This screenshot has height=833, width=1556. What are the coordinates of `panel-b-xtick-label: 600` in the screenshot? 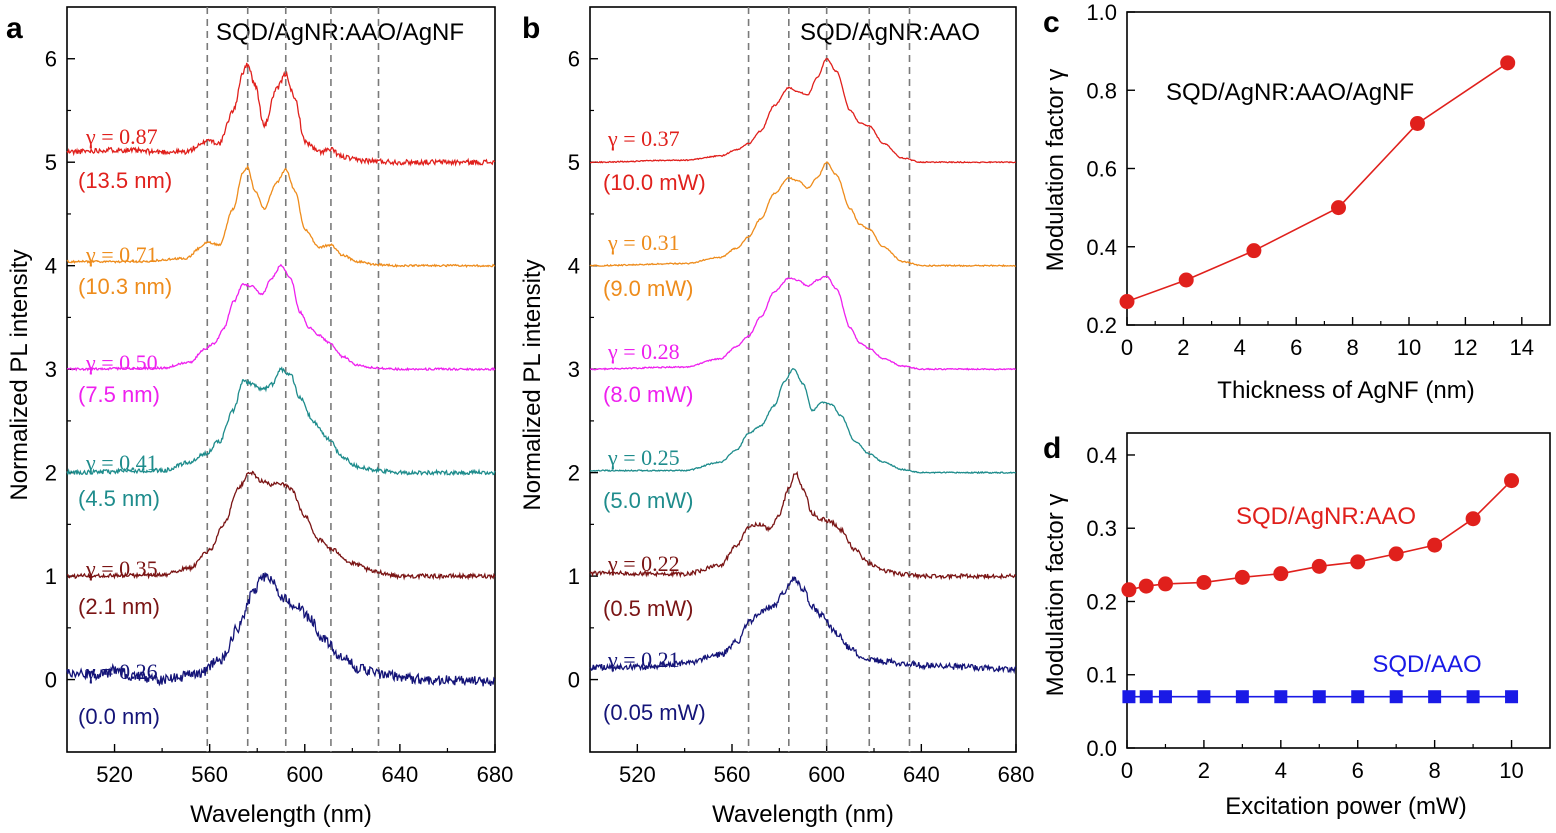 It's located at (826, 774).